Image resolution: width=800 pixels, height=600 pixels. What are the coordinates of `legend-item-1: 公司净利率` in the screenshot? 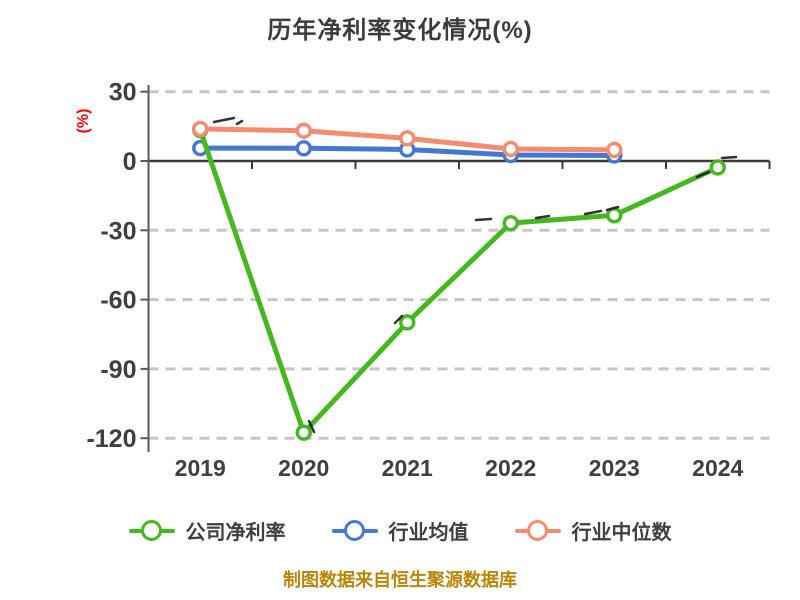 It's located at (207, 530).